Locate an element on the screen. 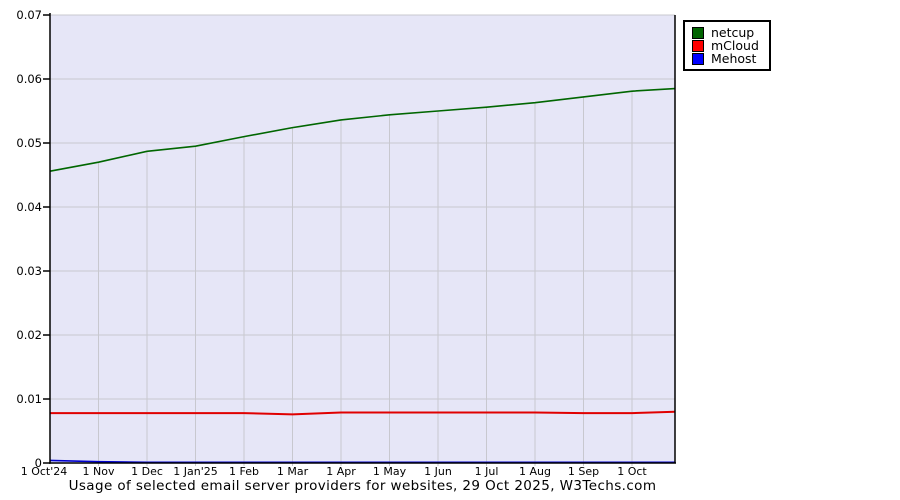 The height and width of the screenshot is (500, 900). y-axis-label: 0.07 is located at coordinates (29, 15).